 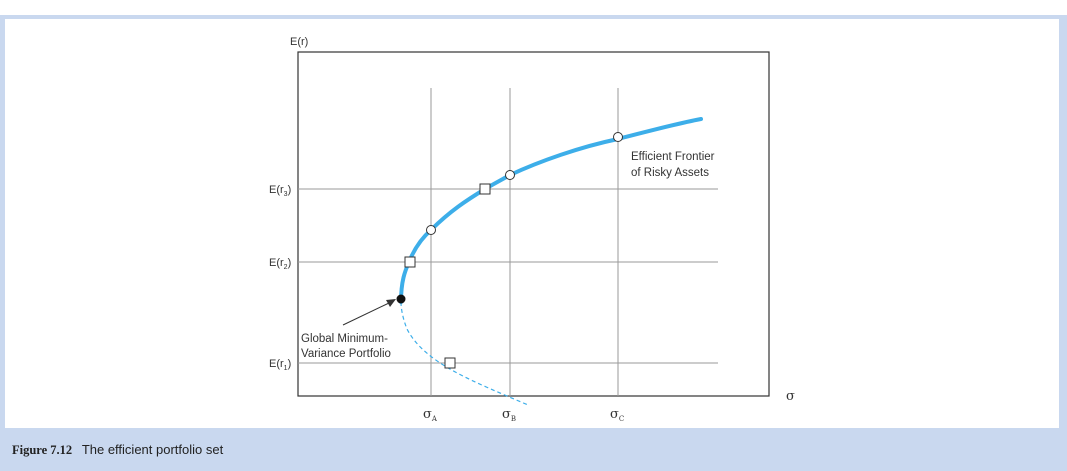 What do you see at coordinates (509, 415) in the screenshot?
I see `x-tick-sigma-b: σB` at bounding box center [509, 415].